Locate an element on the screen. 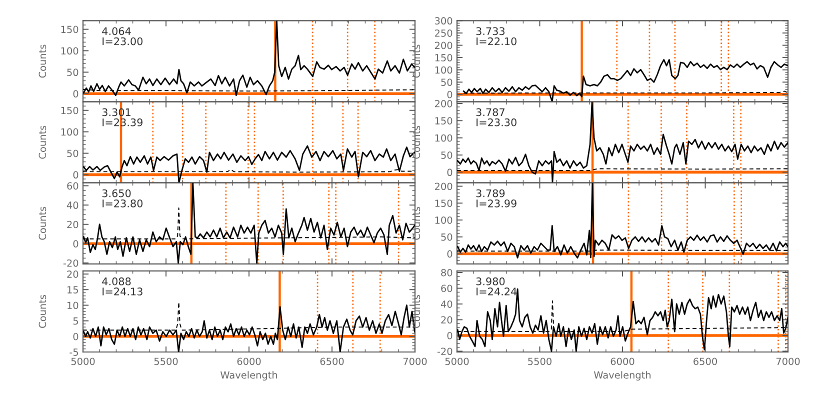  y-tick-label: 300 is located at coordinates (443, 21).